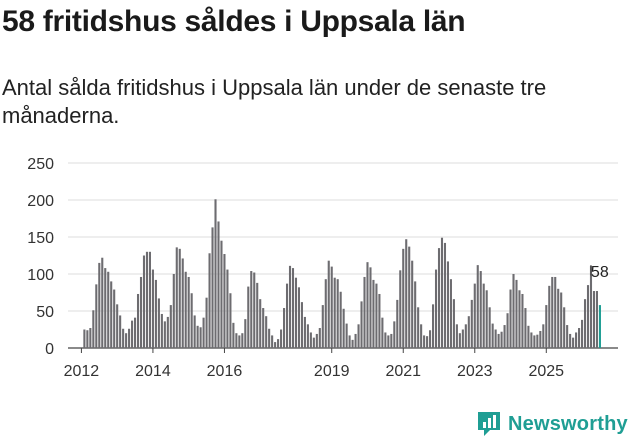 This screenshot has height=440, width=631. Describe the element at coordinates (82, 371) in the screenshot. I see `x-tick-label: 2012` at that location.